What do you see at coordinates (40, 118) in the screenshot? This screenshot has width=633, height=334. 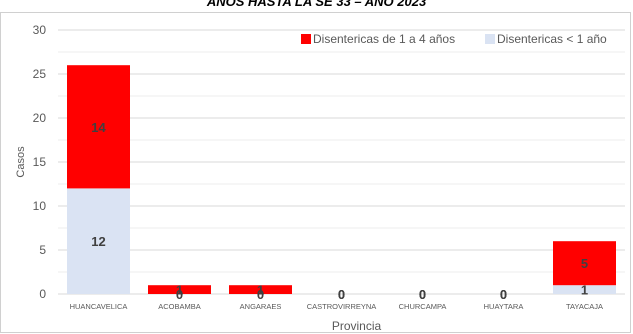 I see `y-tick-label: 20` at bounding box center [40, 118].